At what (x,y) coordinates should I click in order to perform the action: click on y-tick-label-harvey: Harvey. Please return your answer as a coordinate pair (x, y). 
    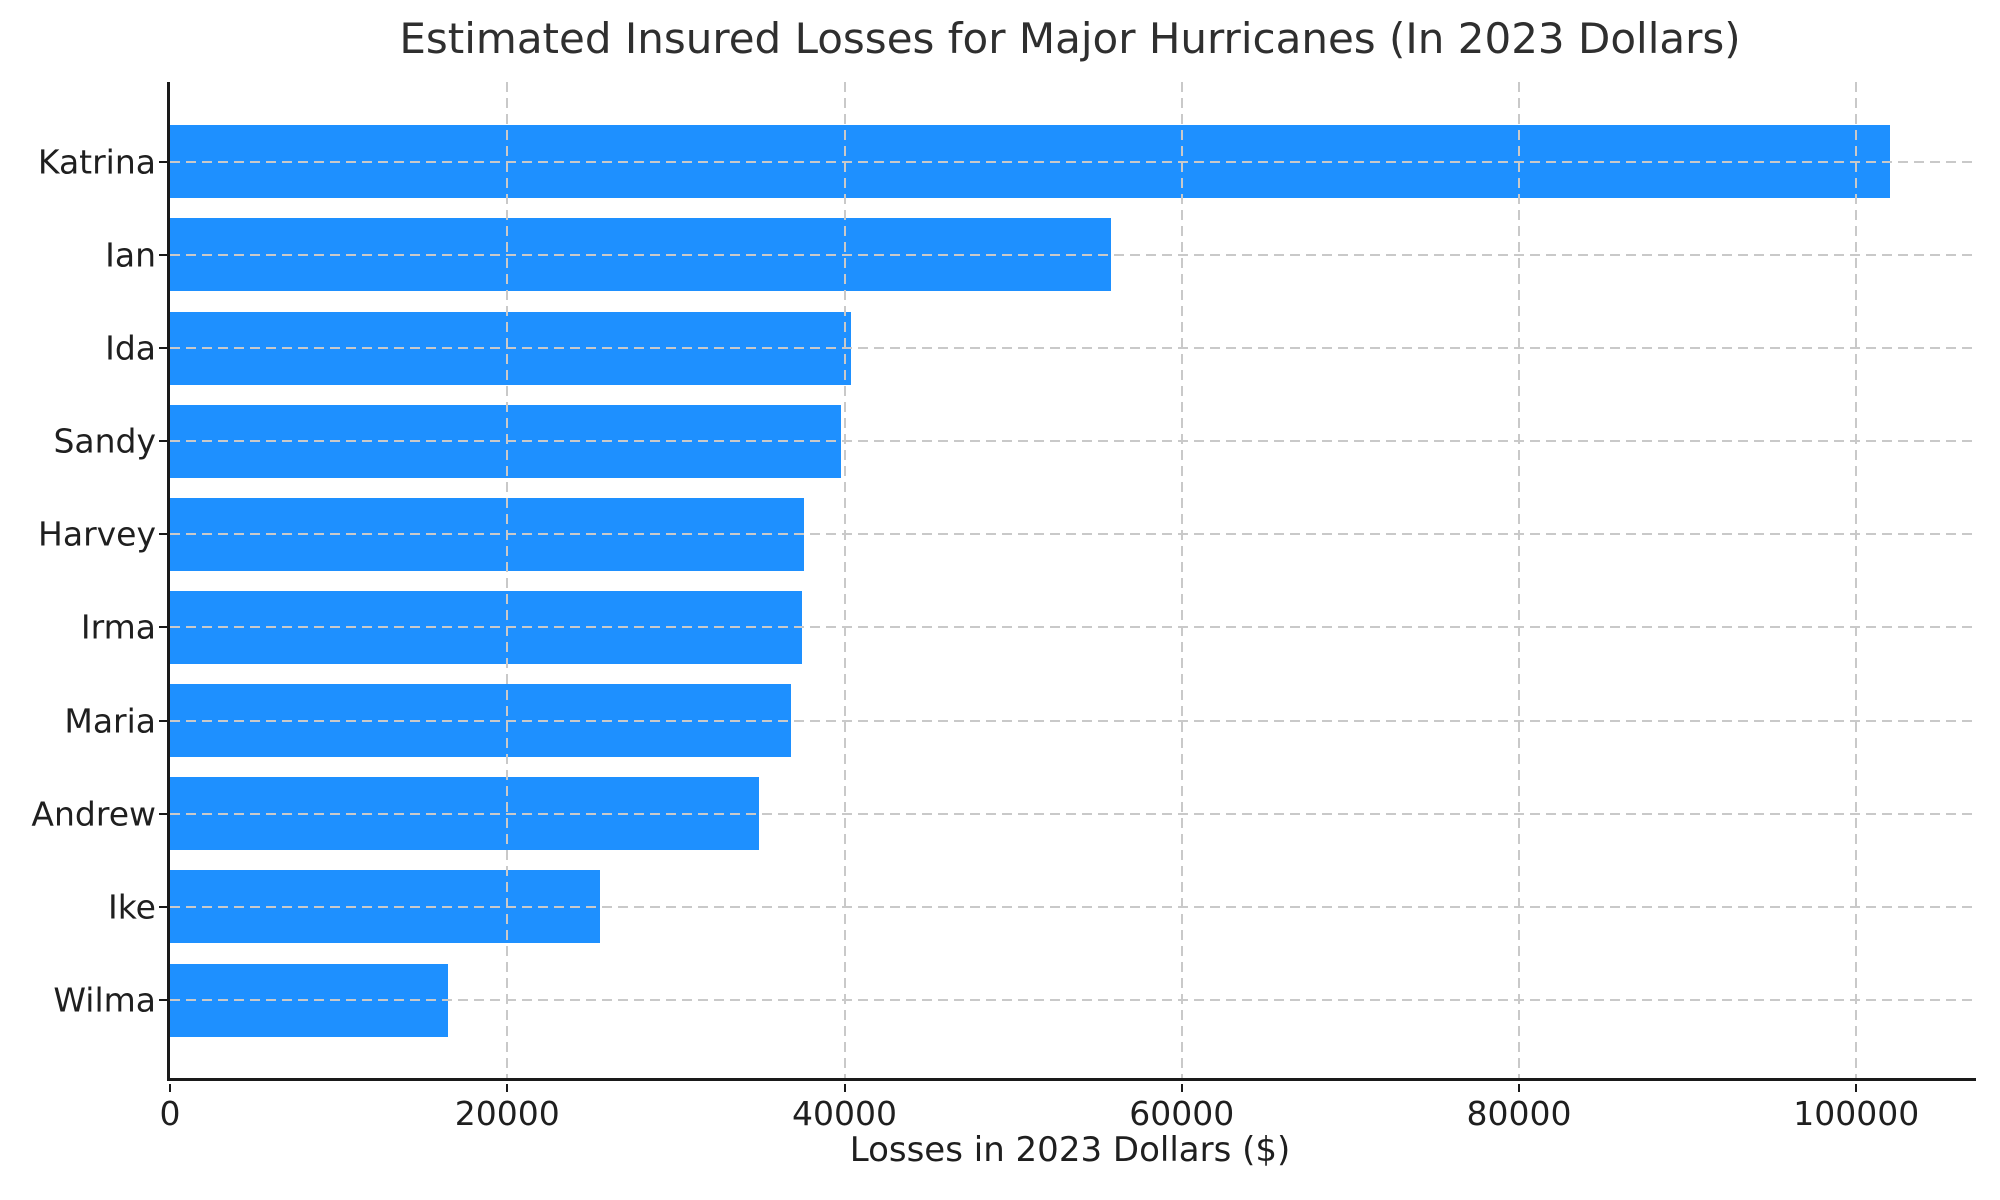
    Looking at the image, I should click on (97, 534).